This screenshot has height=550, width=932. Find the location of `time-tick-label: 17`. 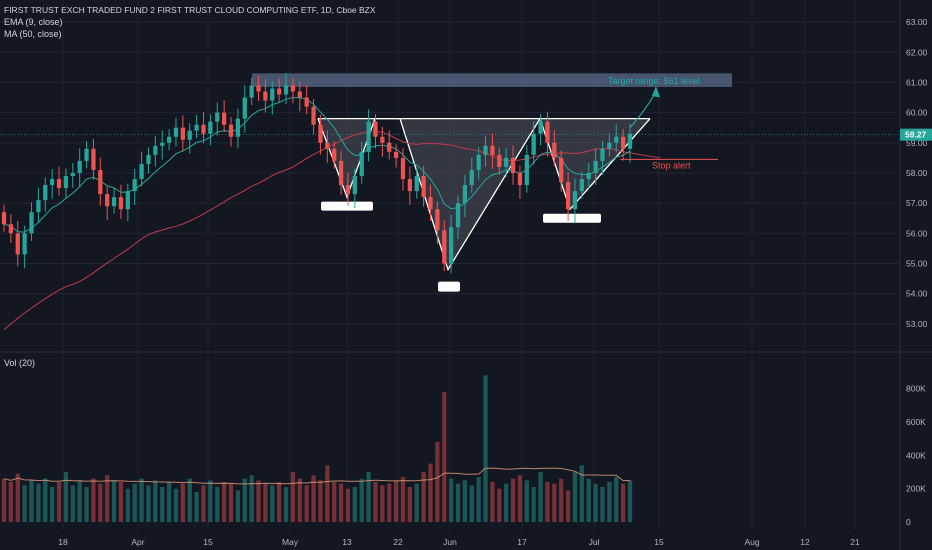

time-tick-label: 17 is located at coordinates (522, 542).